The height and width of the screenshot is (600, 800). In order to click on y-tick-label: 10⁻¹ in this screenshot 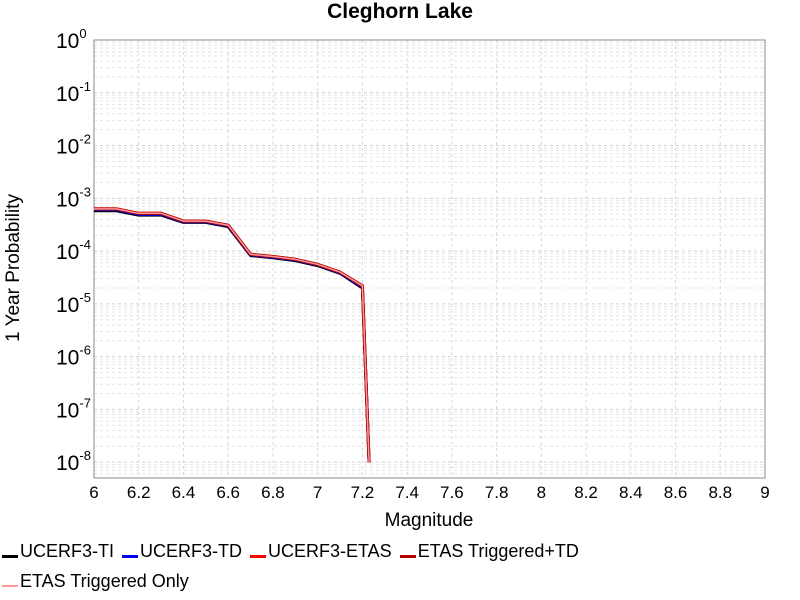, I will do `click(73, 92)`.